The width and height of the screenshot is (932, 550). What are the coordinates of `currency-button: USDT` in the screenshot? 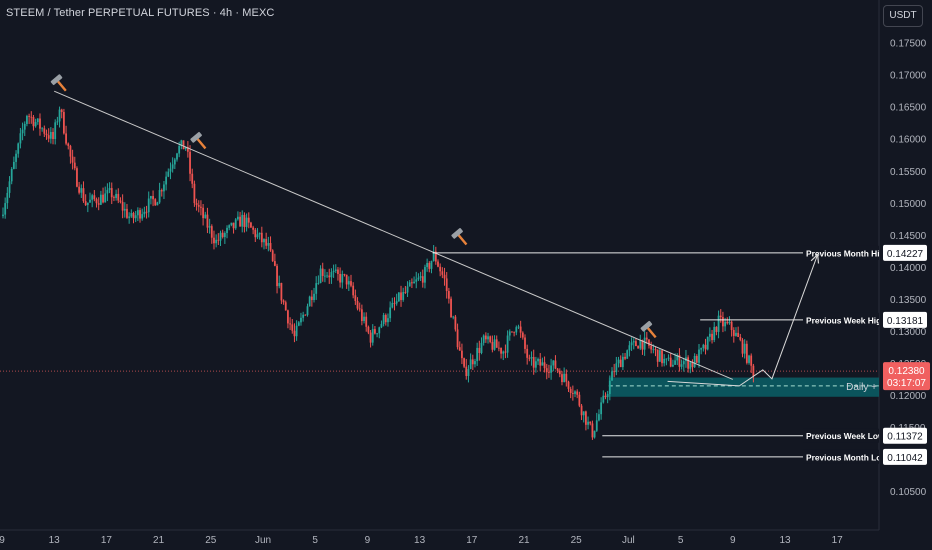 It's located at (903, 16).